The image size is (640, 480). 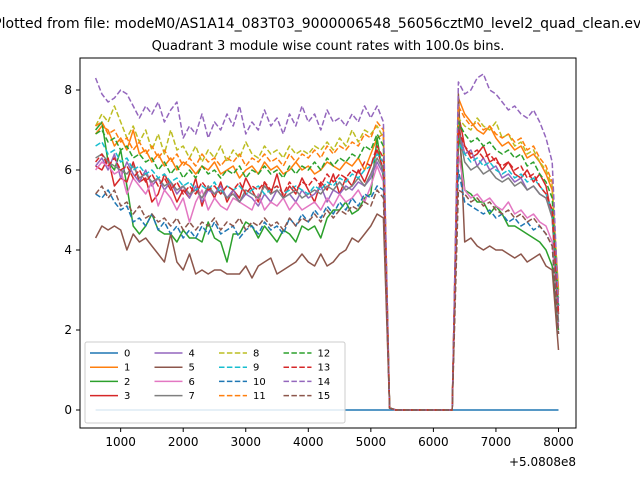 What do you see at coordinates (215, 382) in the screenshot?
I see `legend-box` at bounding box center [215, 382].